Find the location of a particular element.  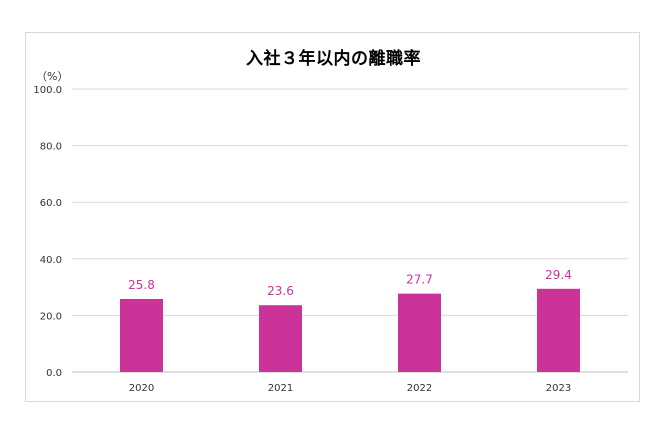

data-label: 27.7 is located at coordinates (419, 280).